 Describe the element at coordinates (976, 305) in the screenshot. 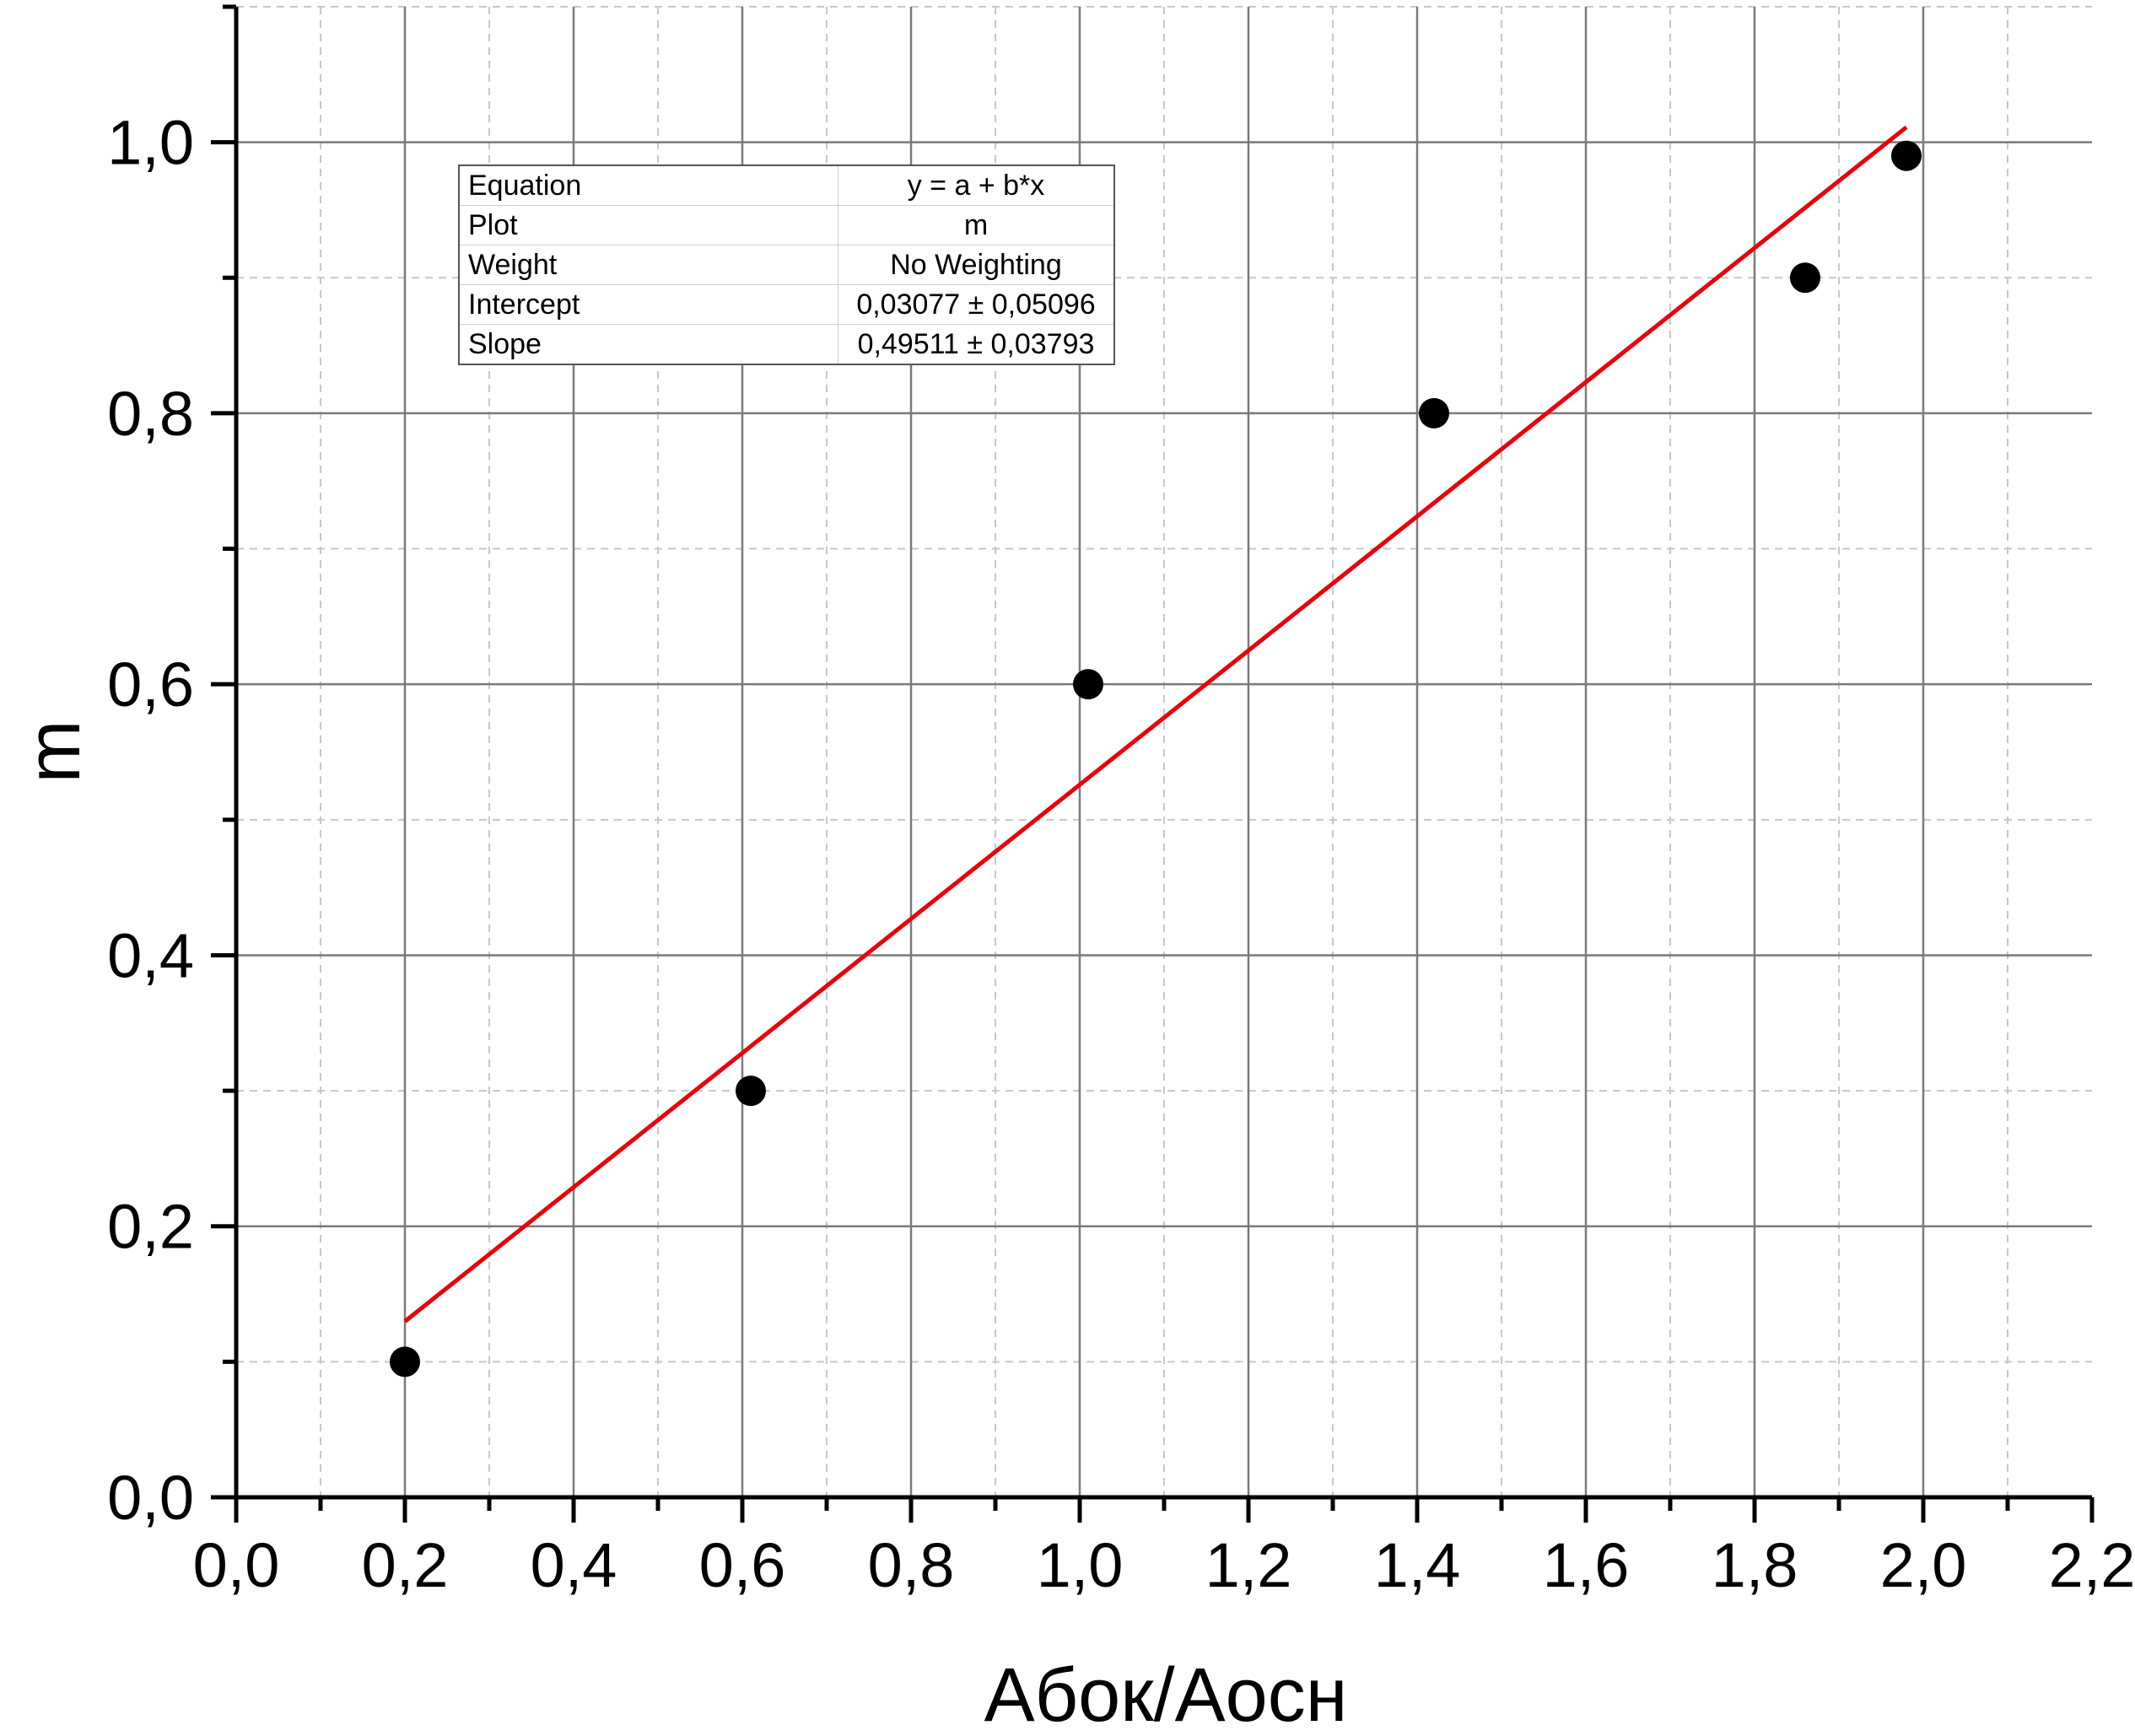

I see `fit-value: 0,03077 ± 0,05096` at that location.